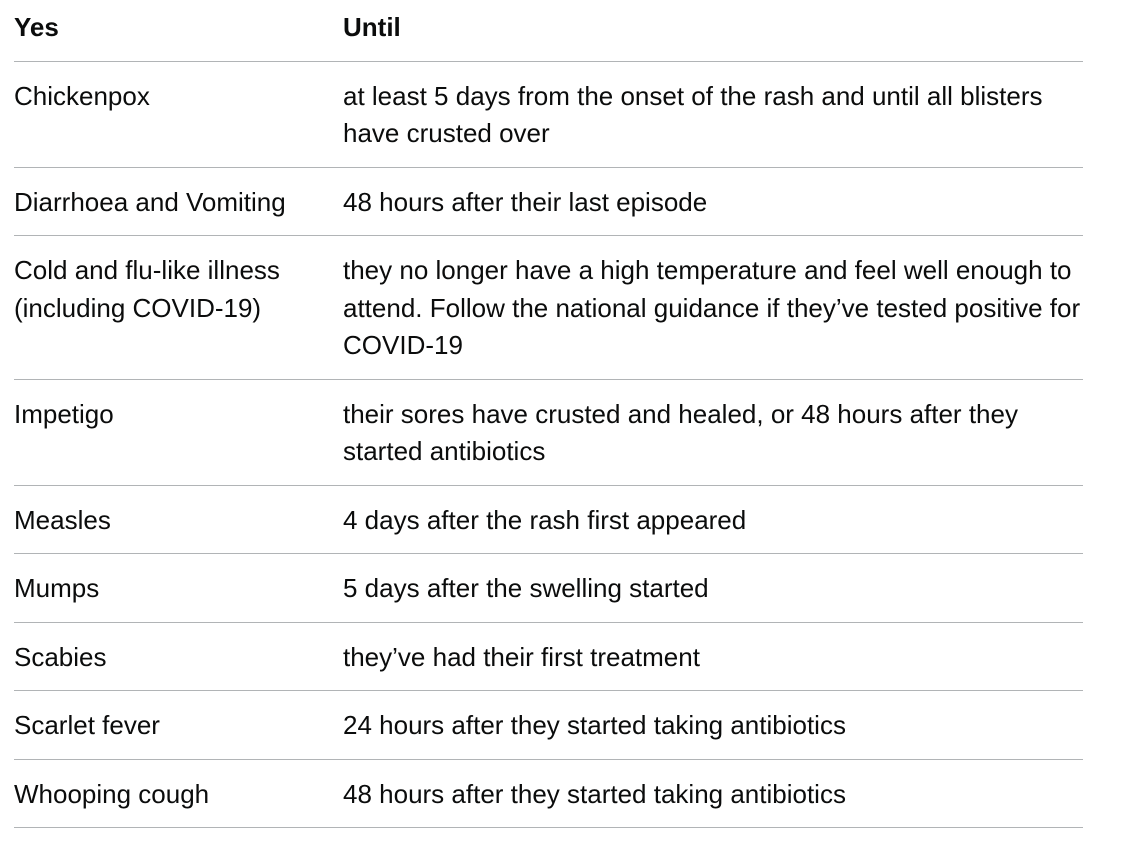 This screenshot has width=1126, height=847. I want to click on column-header-until: Until, so click(713, 31).